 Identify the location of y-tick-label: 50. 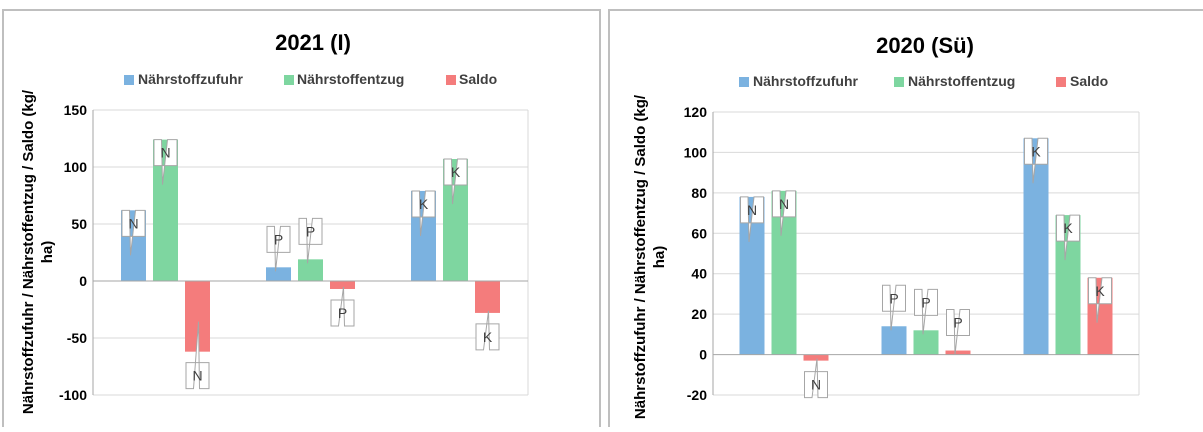
(79, 224).